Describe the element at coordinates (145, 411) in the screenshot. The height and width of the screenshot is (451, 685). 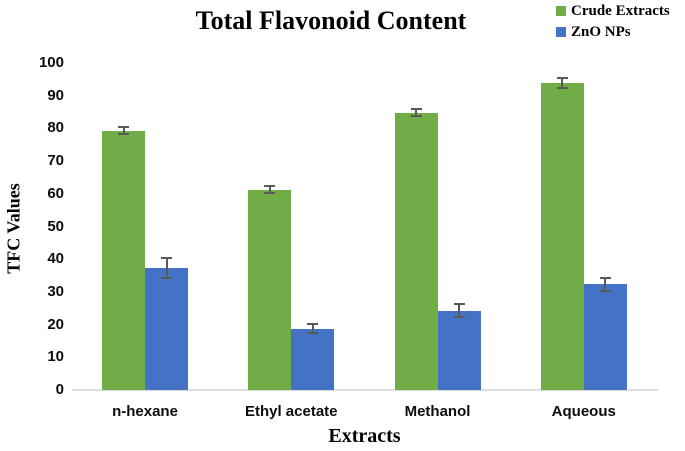
I see `category-label: n-hexane` at that location.